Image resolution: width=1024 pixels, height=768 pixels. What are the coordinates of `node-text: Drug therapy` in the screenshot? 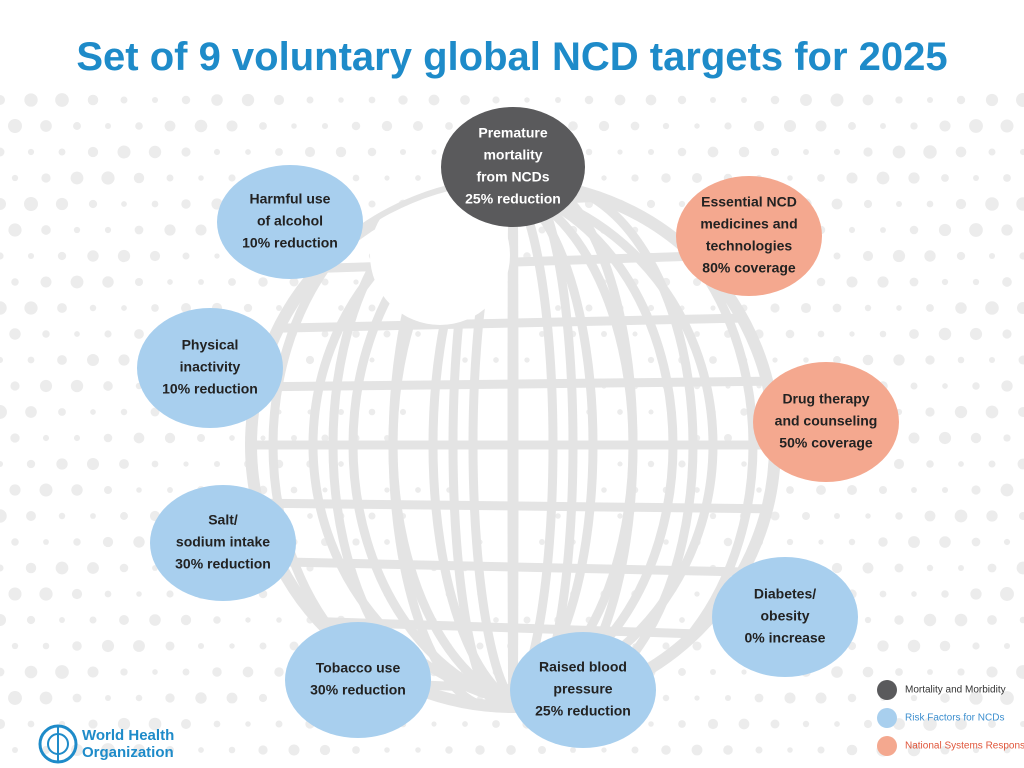 It's located at (825, 399).